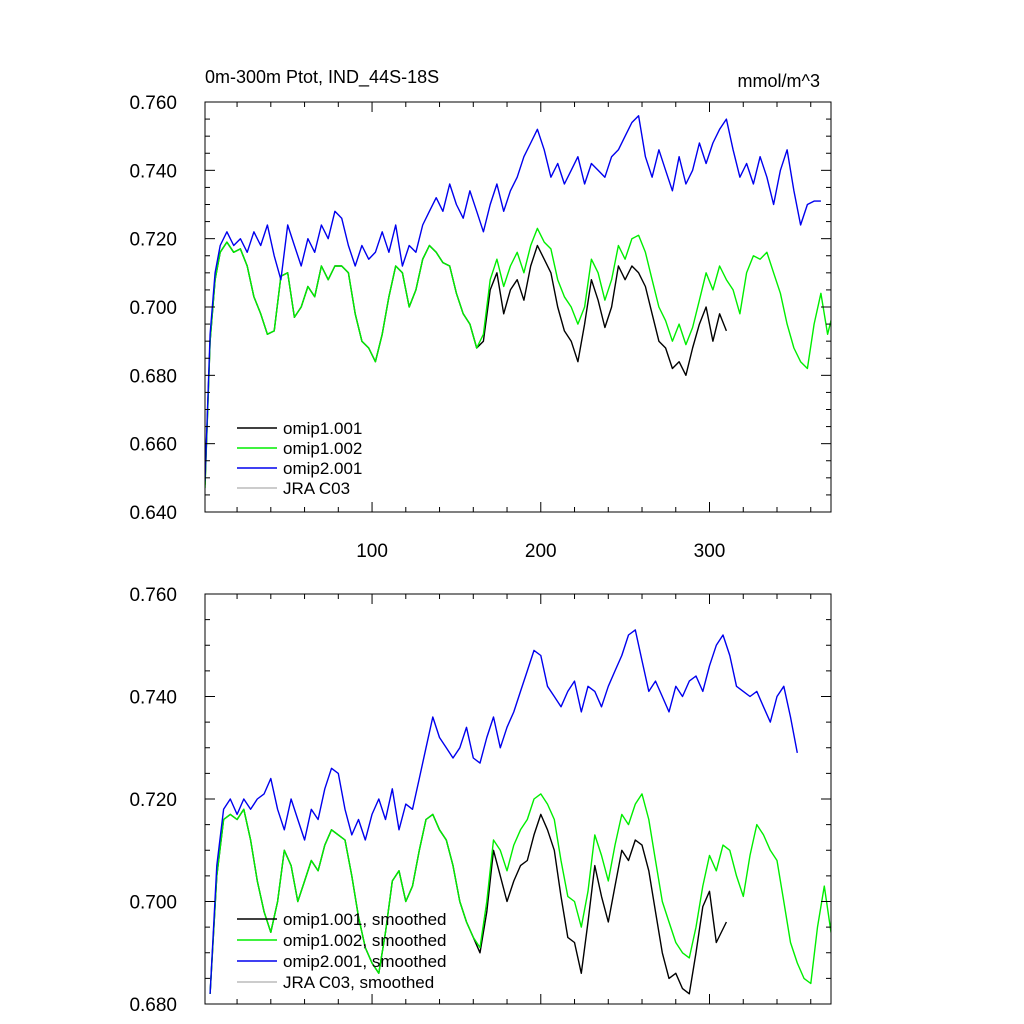  What do you see at coordinates (316, 488) in the screenshot?
I see `legend-label: JRA C03` at bounding box center [316, 488].